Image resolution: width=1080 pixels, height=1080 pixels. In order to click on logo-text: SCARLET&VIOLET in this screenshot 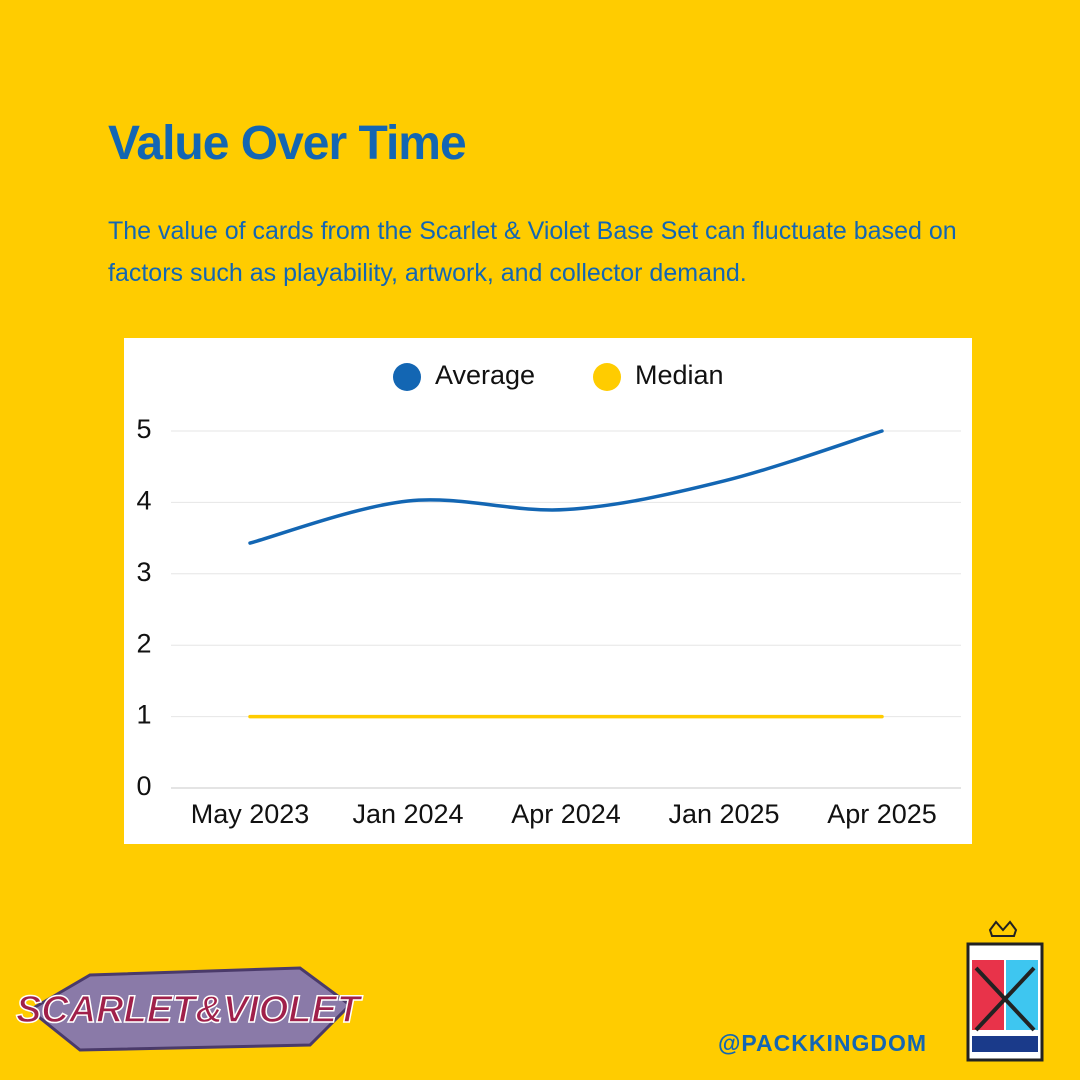, I will do `click(189, 1010)`.